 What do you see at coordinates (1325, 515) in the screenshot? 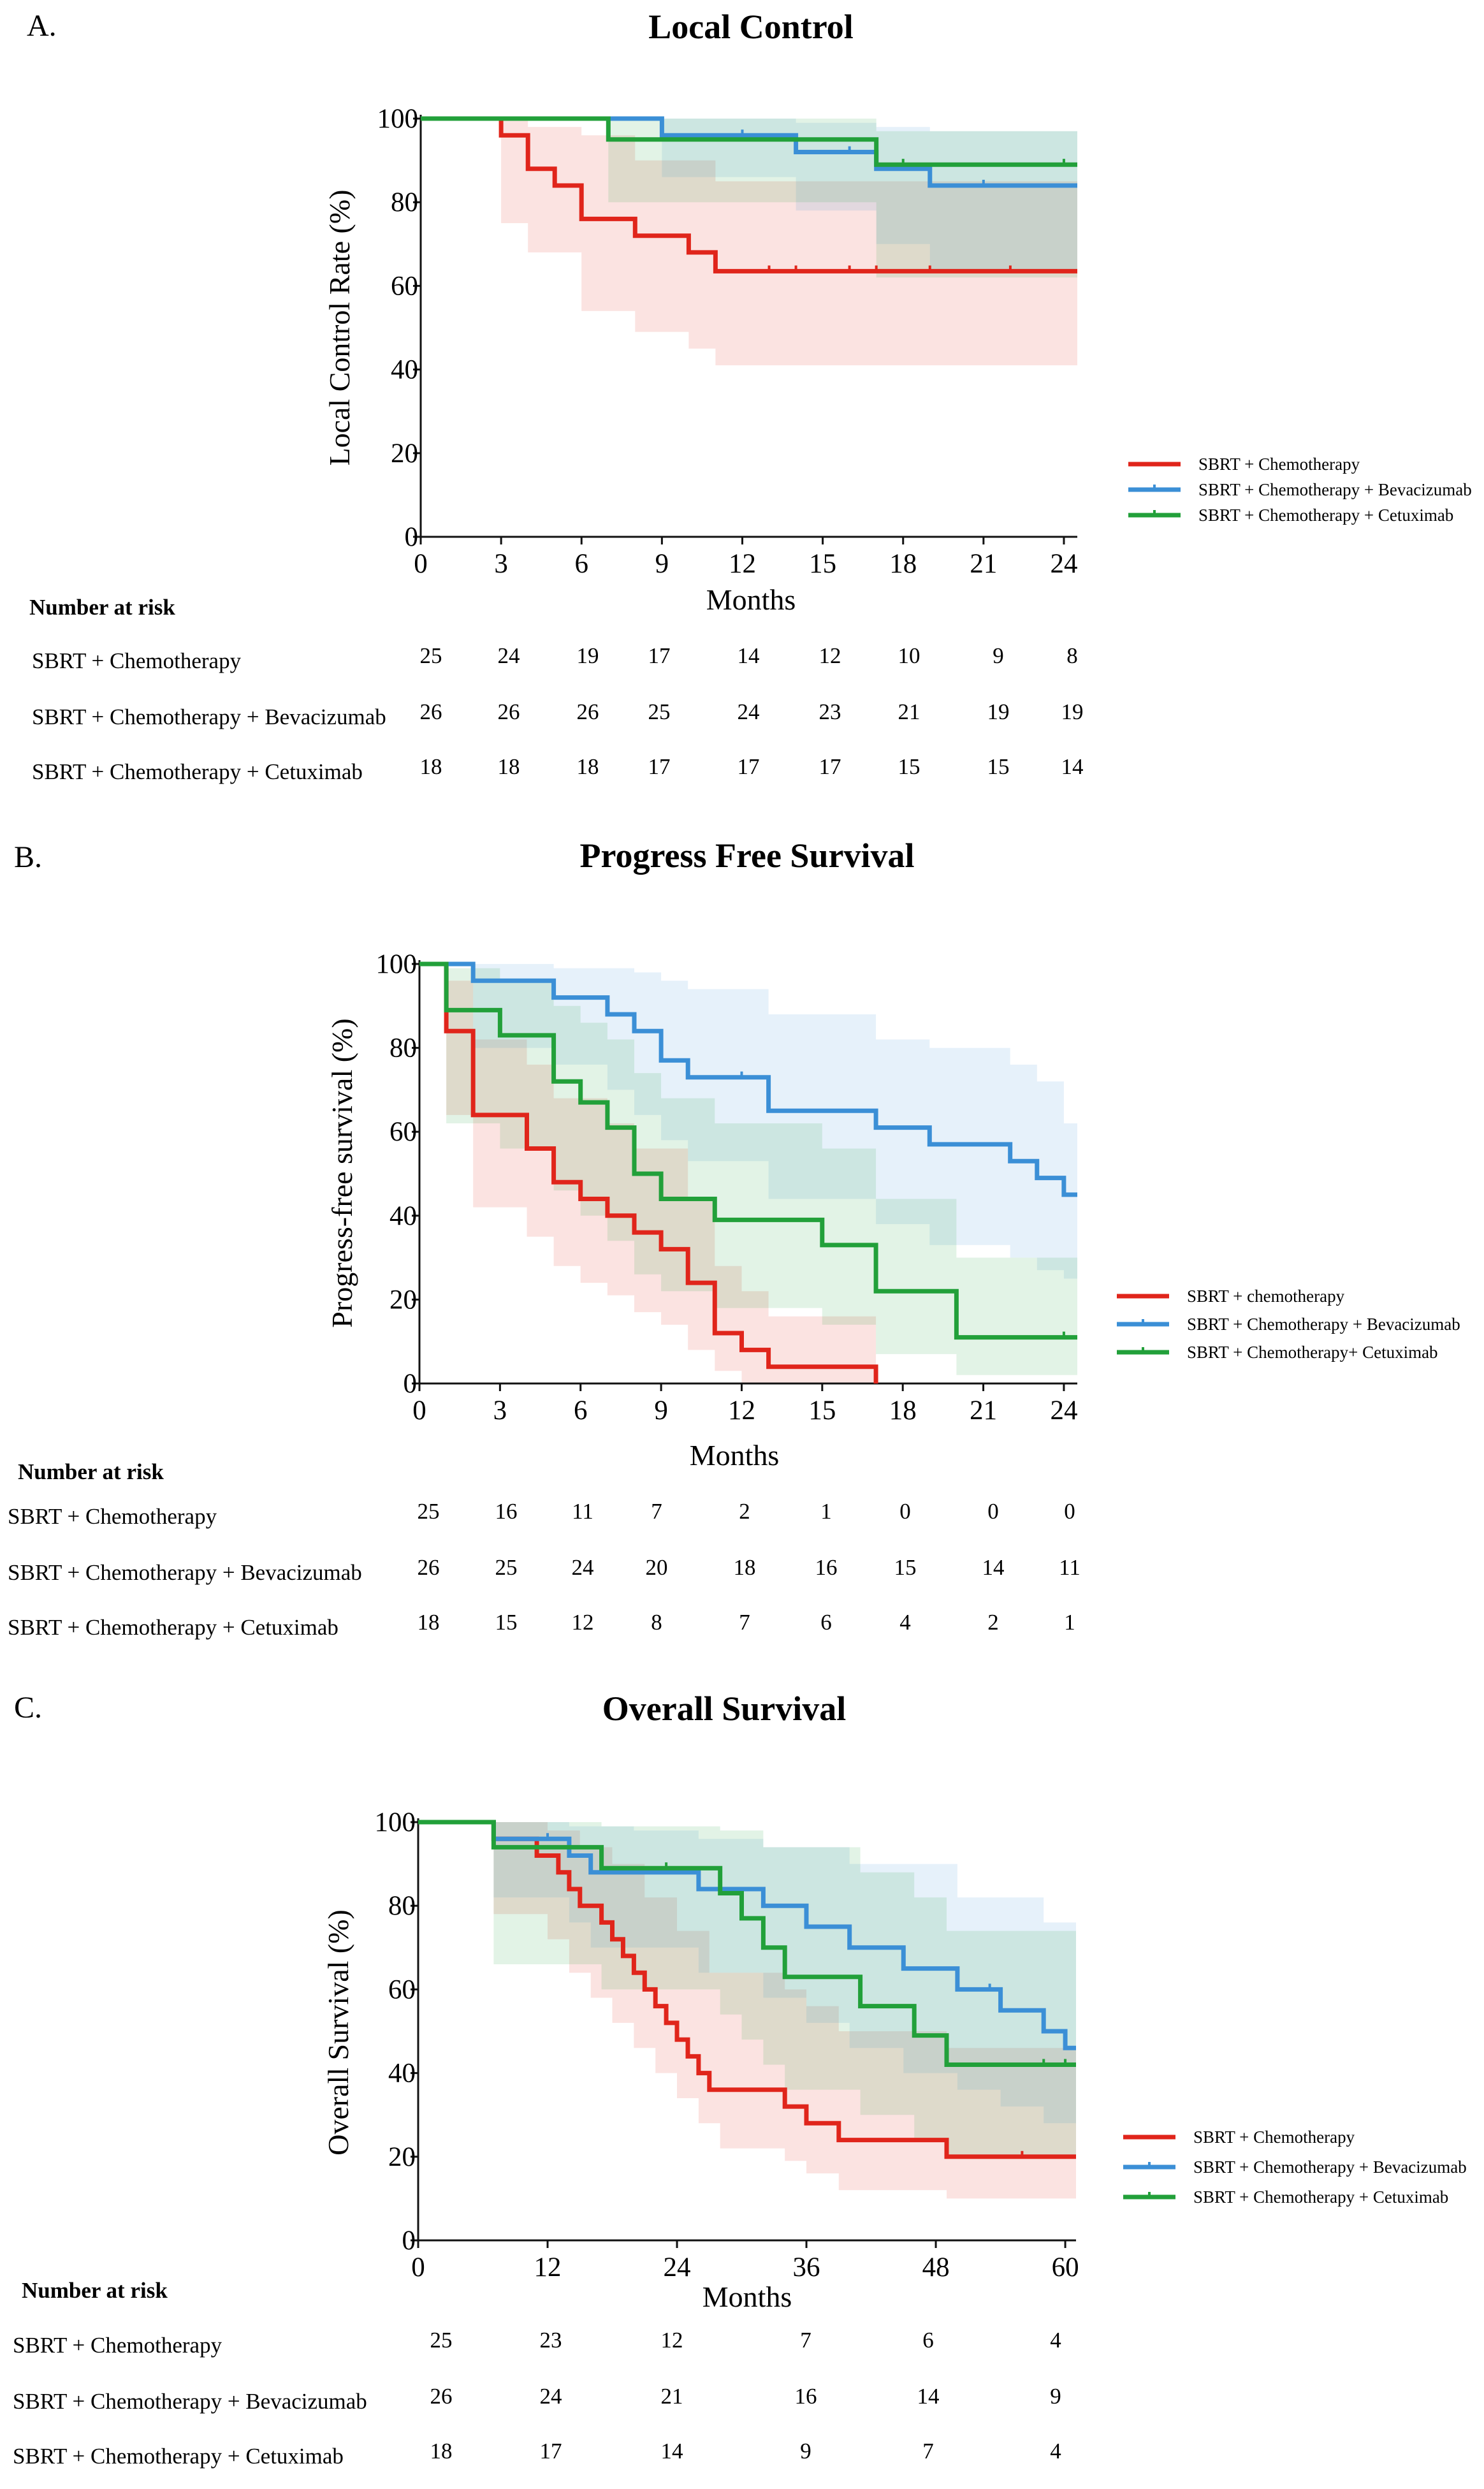
I see `legend-label: SBRT + Chemotherapy + Cetuximab` at bounding box center [1325, 515].